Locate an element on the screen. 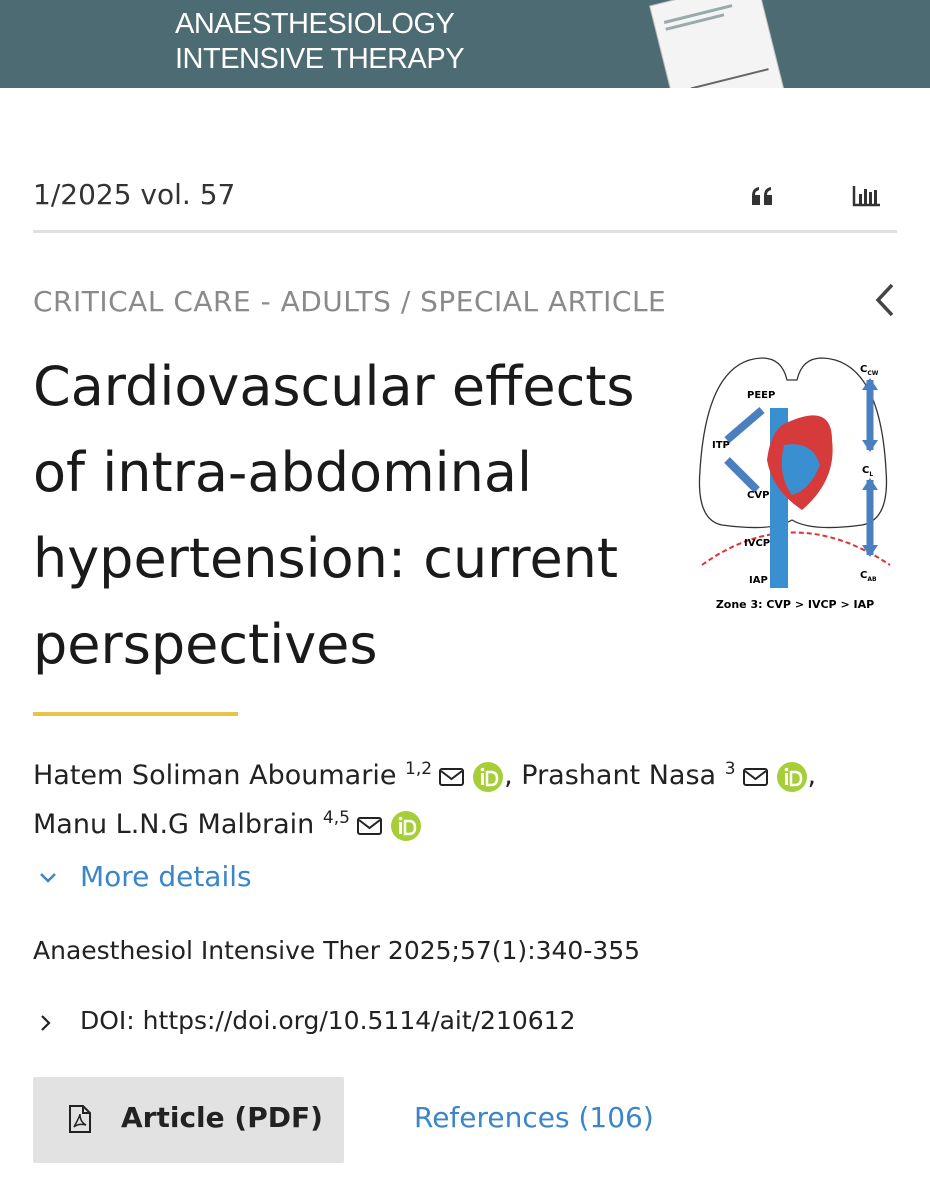 The width and height of the screenshot is (930, 1200). pdf-button is located at coordinates (188, 1120).